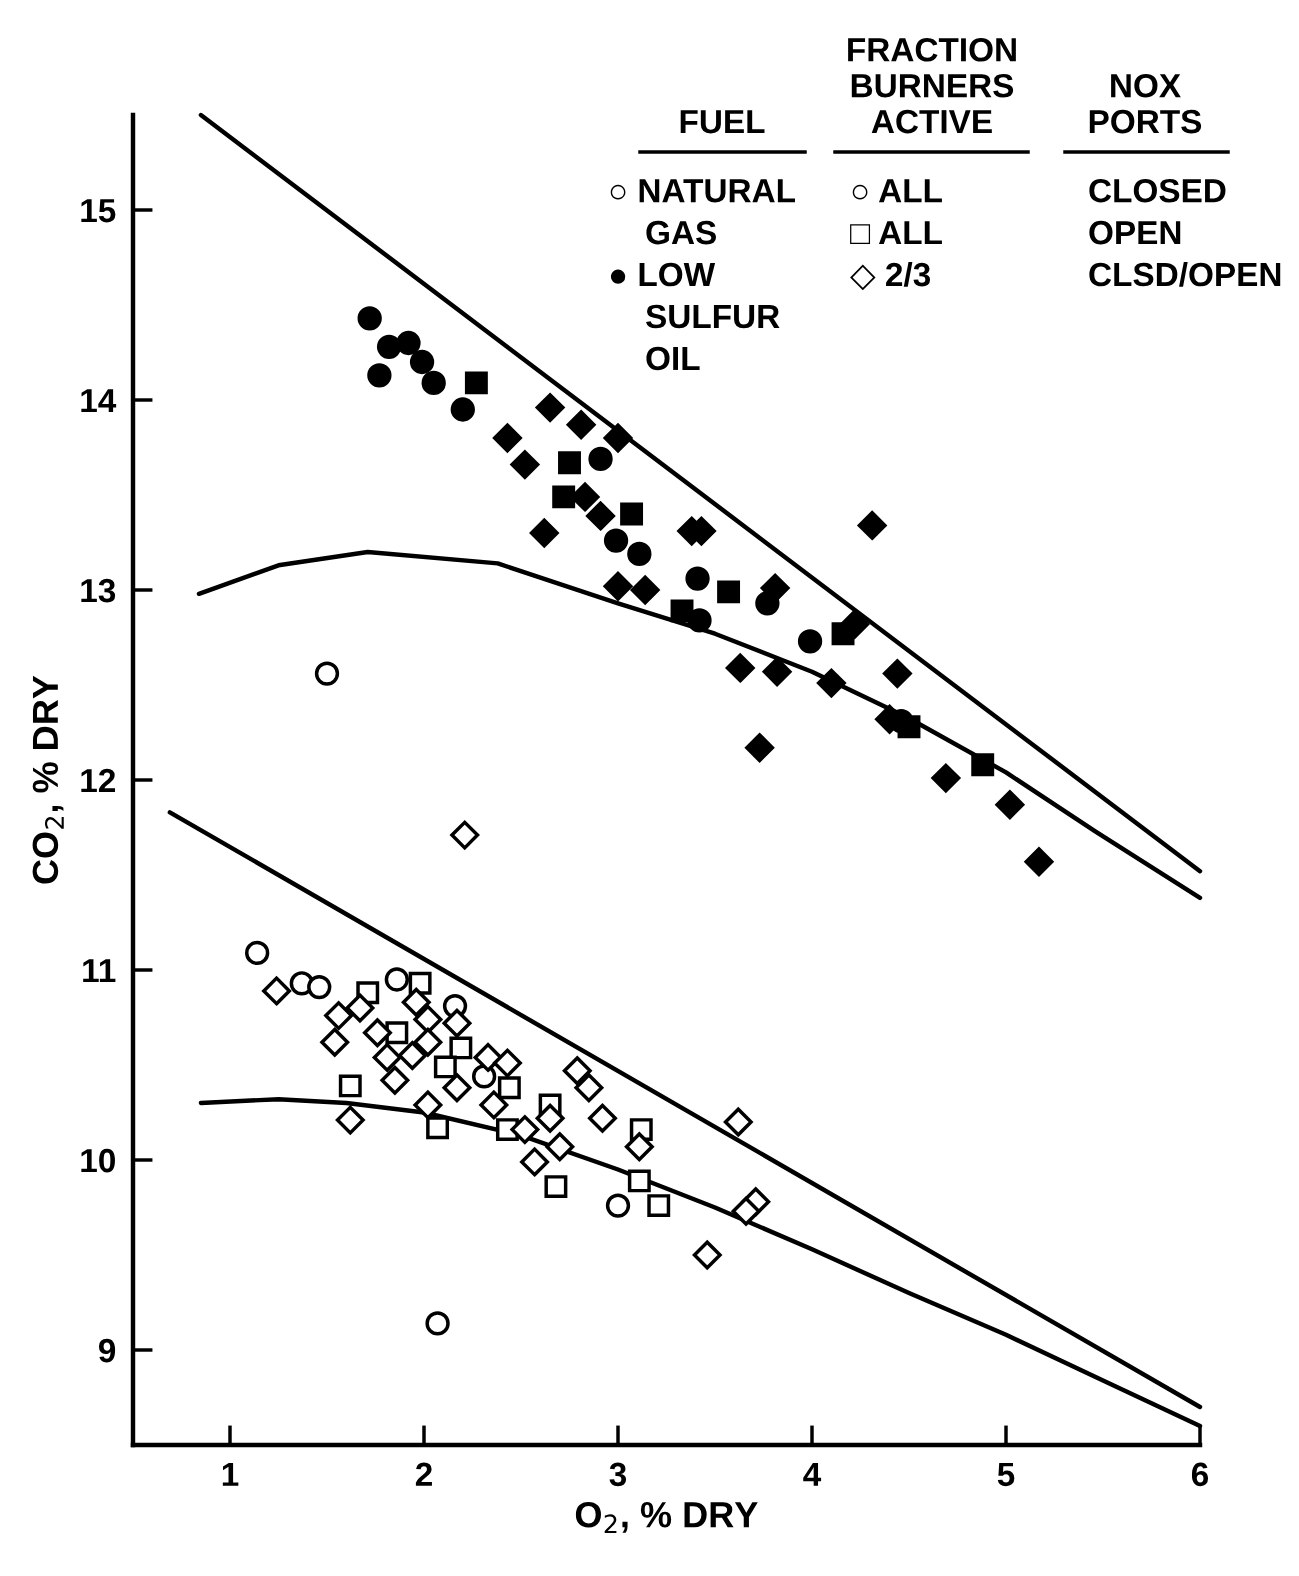 This screenshot has height=1576, width=1299. Describe the element at coordinates (666, 1517) in the screenshot. I see `x-axis-title: O$_{2}$, % DRY` at that location.